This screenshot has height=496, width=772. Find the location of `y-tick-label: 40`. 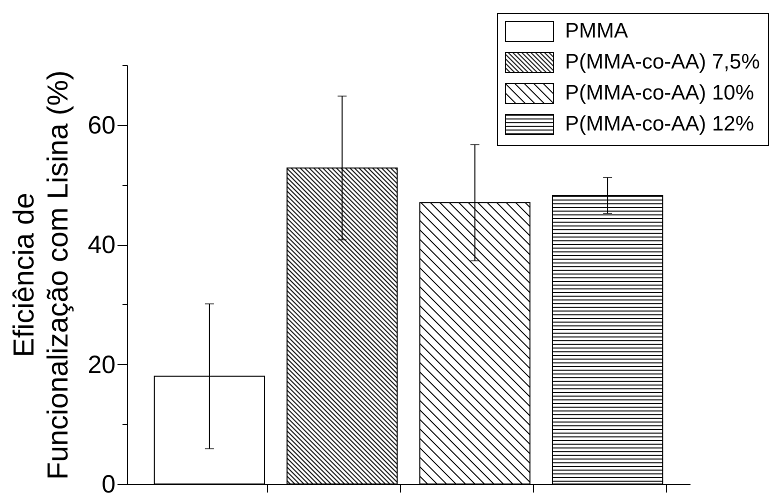

y-tick-label: 40 is located at coordinates (102, 245).